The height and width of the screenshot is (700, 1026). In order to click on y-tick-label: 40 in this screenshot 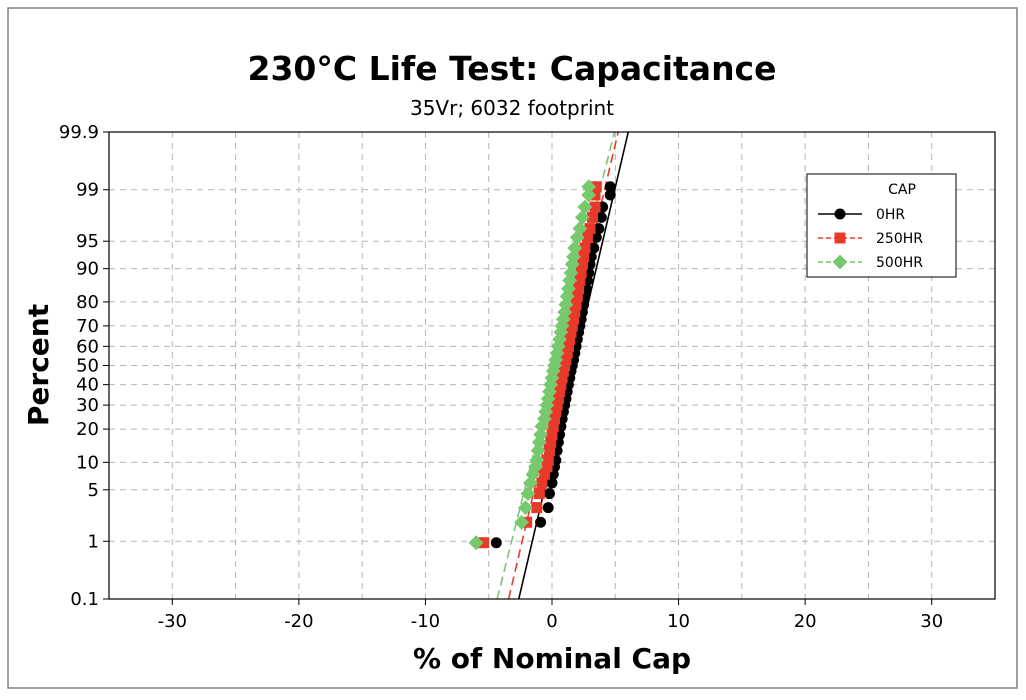, I will do `click(87, 385)`.